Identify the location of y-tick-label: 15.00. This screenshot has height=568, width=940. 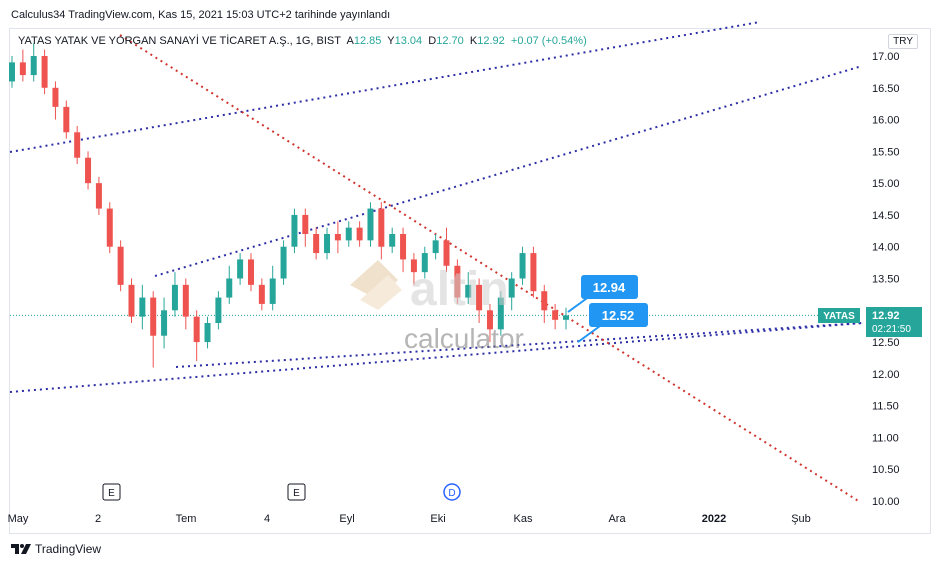
(886, 184).